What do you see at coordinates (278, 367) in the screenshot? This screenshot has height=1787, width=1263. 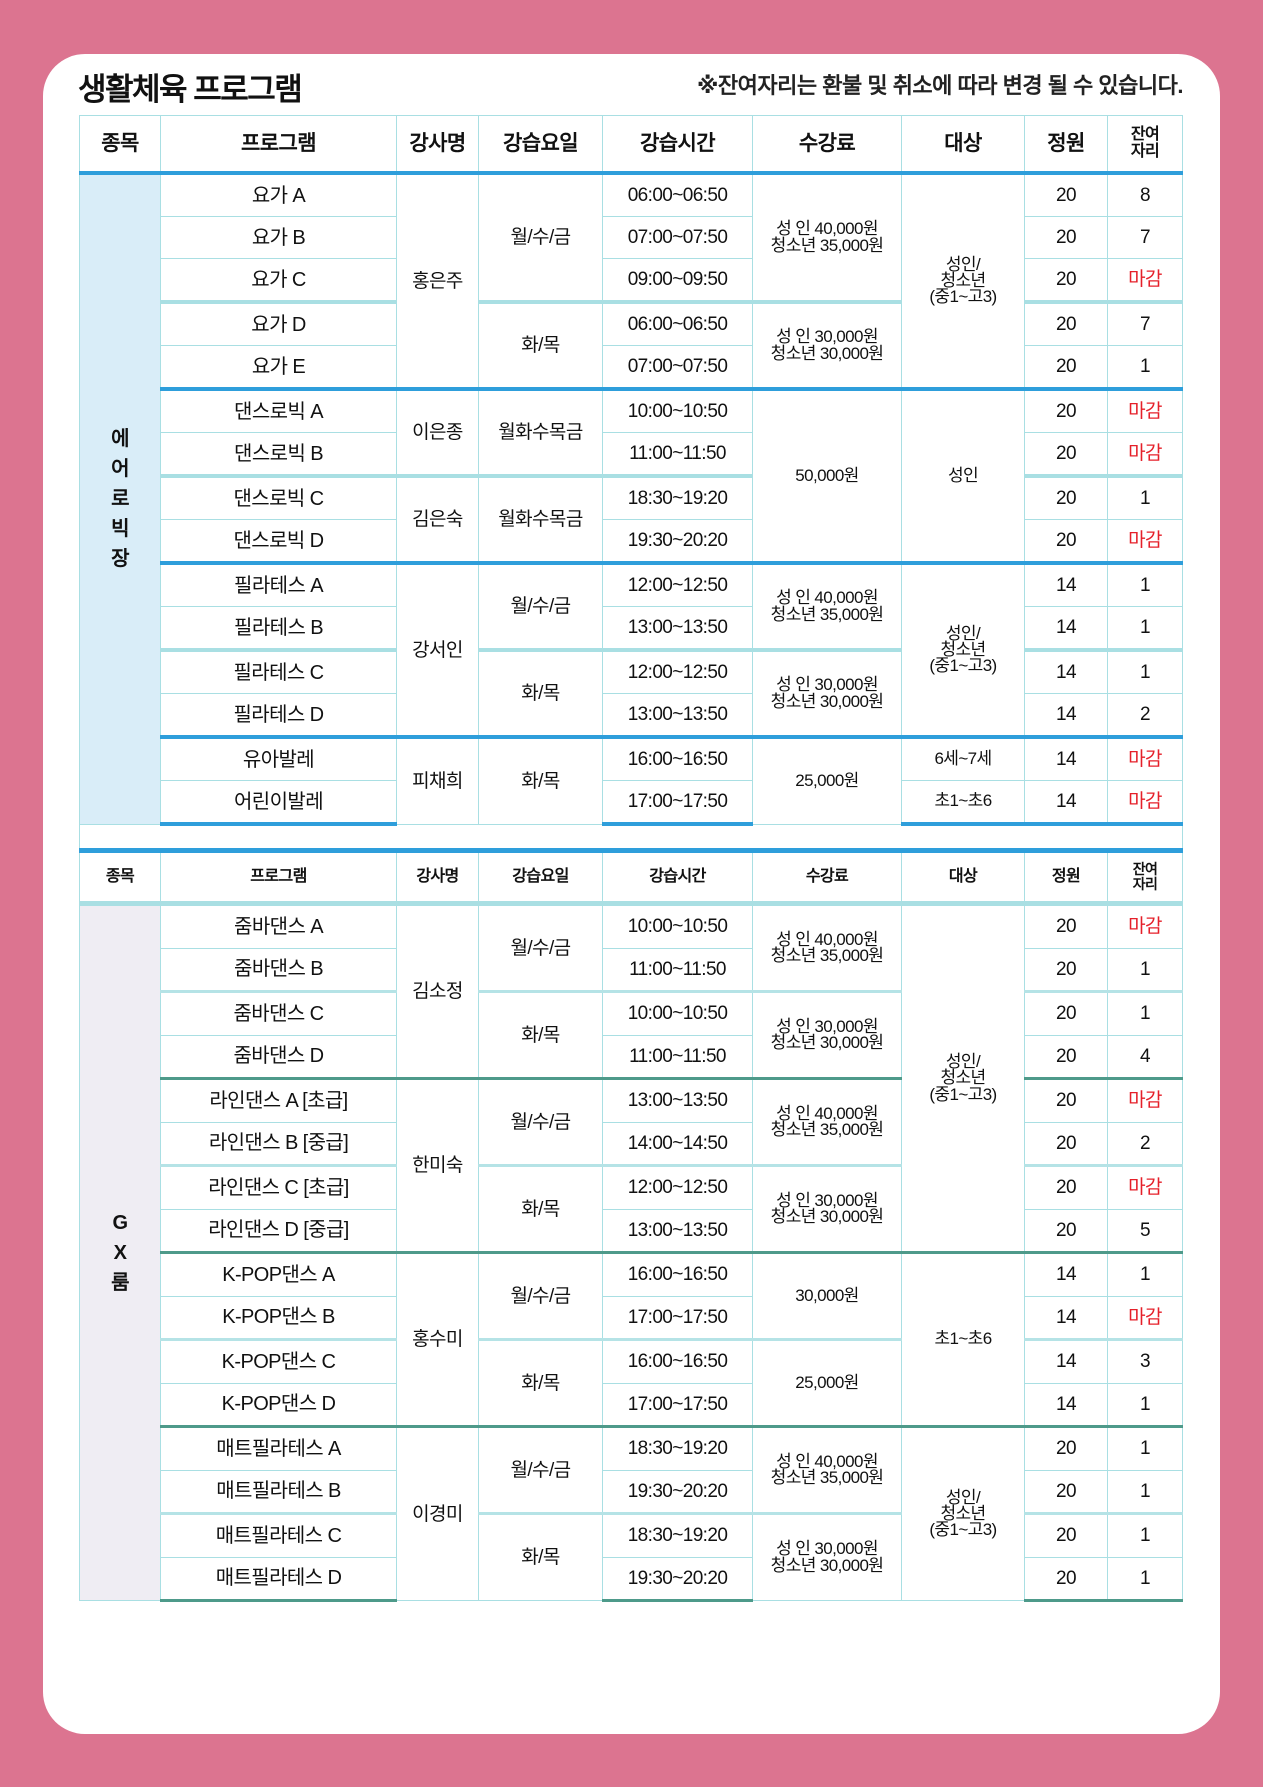 I see `program-name: 요가 E` at bounding box center [278, 367].